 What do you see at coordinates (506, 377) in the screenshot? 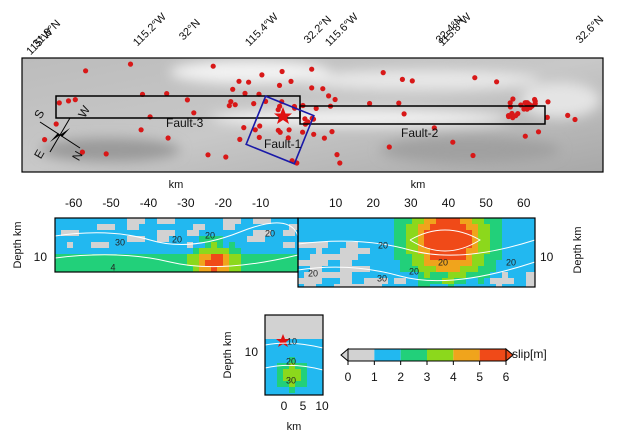
I see `colorbar-tick-label: 6` at bounding box center [506, 377].